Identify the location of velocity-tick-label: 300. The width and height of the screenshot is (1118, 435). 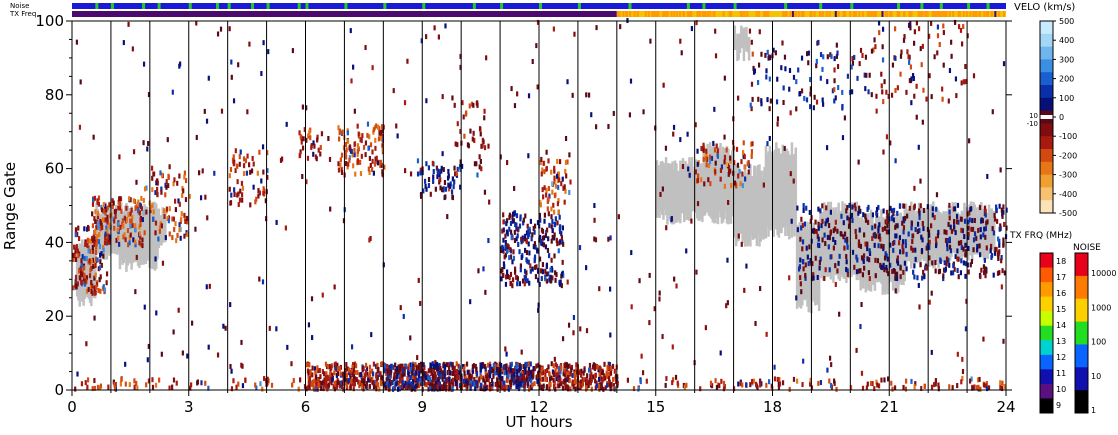
(1066, 59).